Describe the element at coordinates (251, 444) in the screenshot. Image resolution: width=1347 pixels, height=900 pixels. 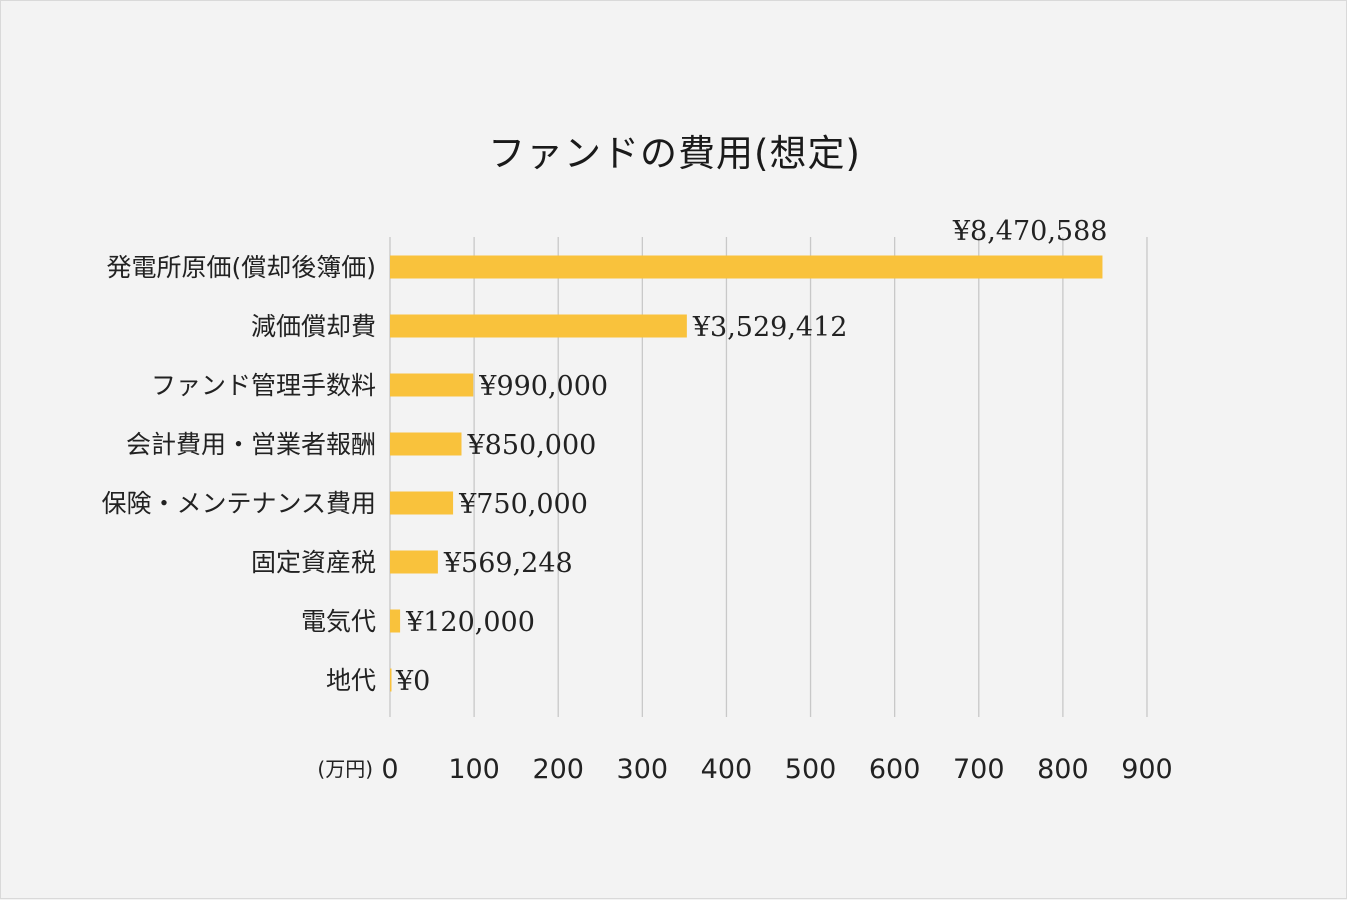
I see `category-label: 会計費用・営業者報酬` at that location.